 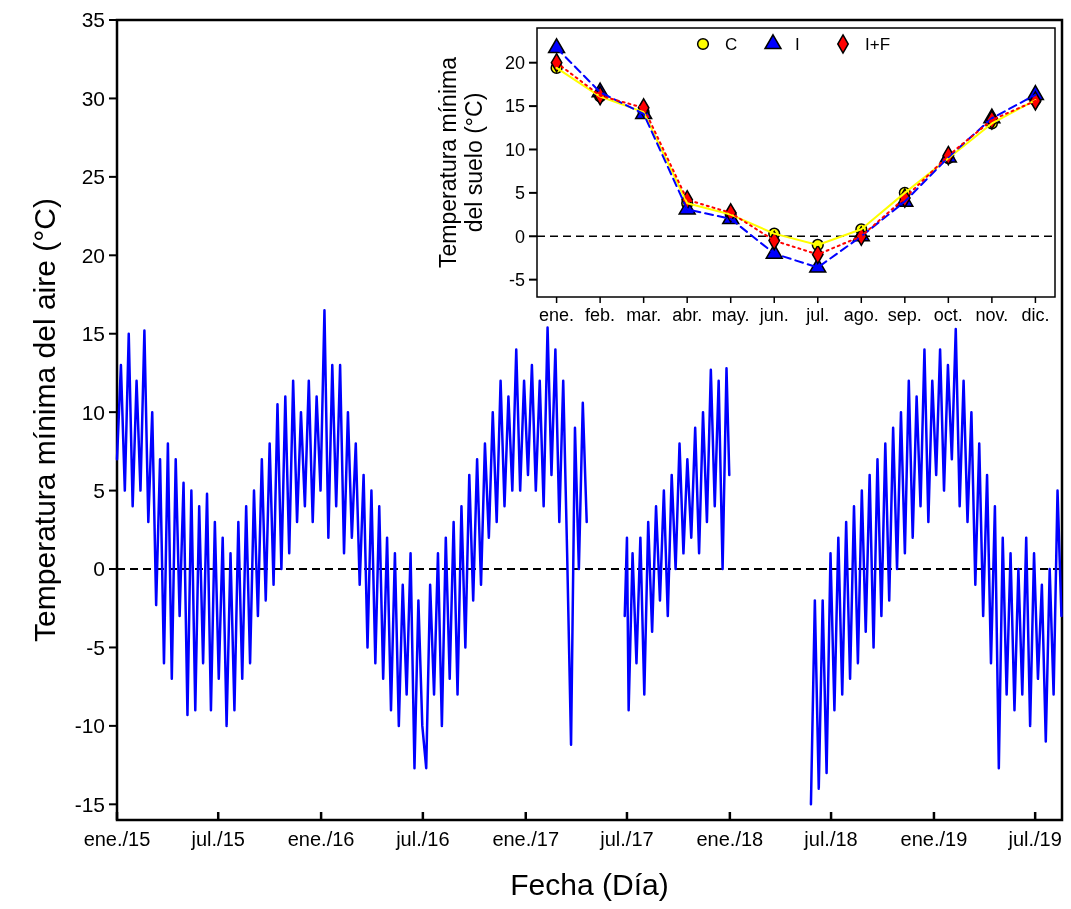 What do you see at coordinates (1035, 315) in the screenshot?
I see `x-tick-label: dic.` at bounding box center [1035, 315].